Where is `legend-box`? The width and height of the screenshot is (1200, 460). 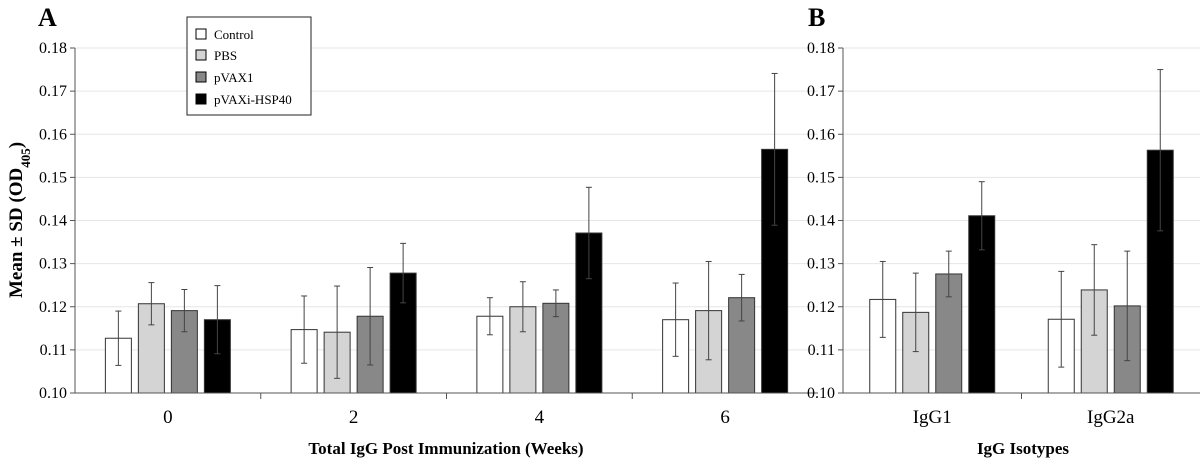
legend-box is located at coordinates (249, 66).